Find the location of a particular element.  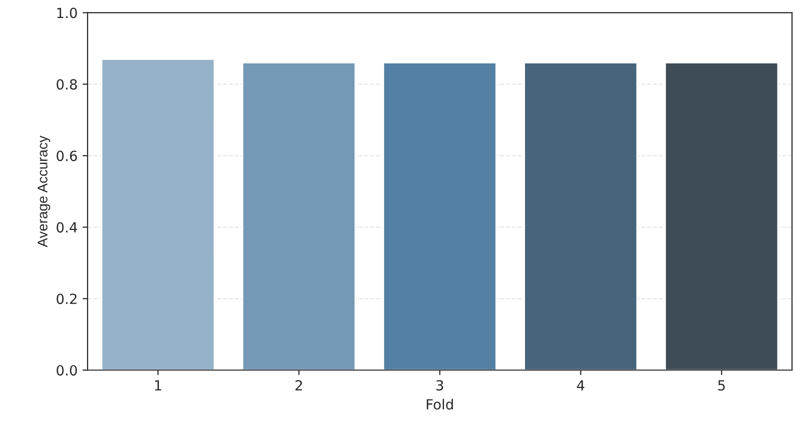

x-tick-label: 3 is located at coordinates (440, 385).